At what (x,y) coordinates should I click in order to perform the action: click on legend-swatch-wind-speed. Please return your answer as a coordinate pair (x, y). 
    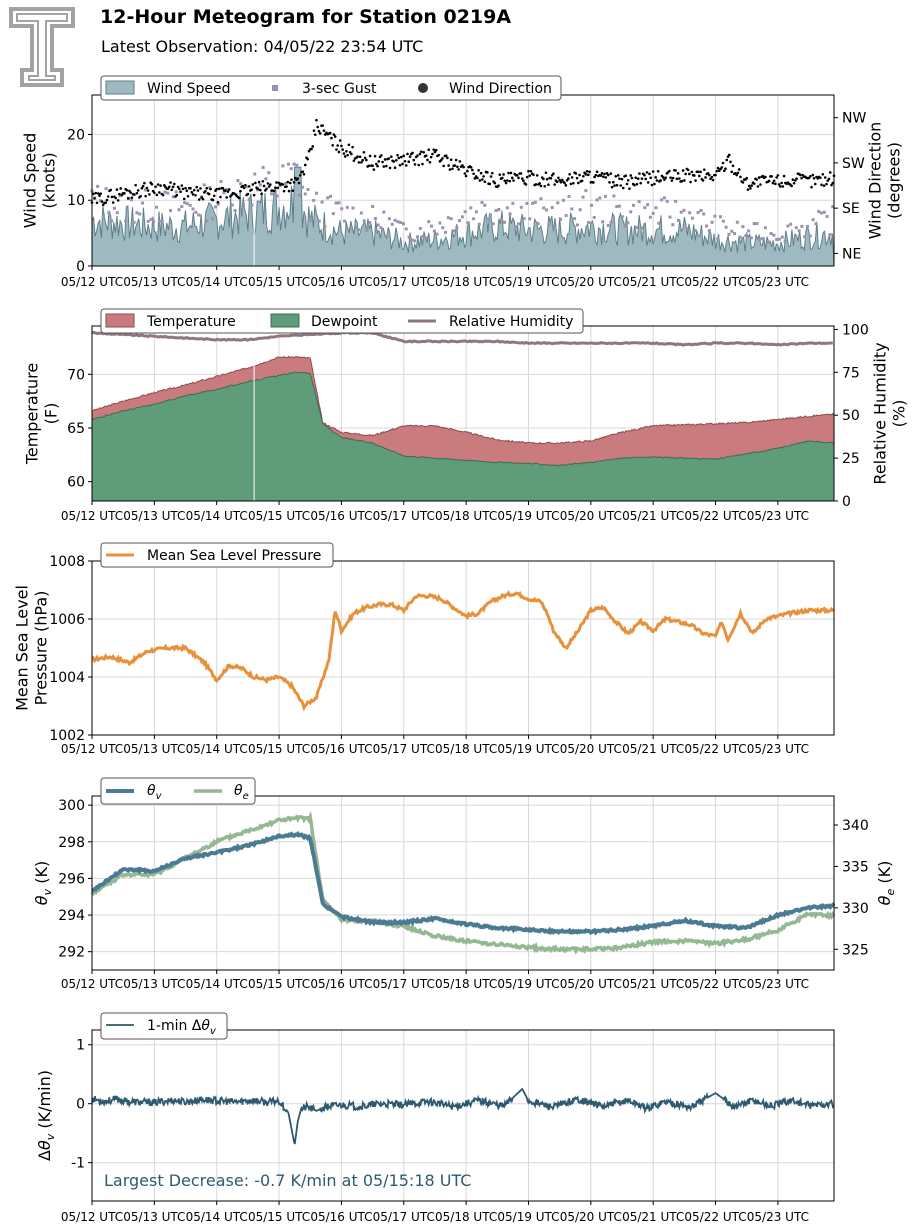
    Looking at the image, I should click on (120, 87).